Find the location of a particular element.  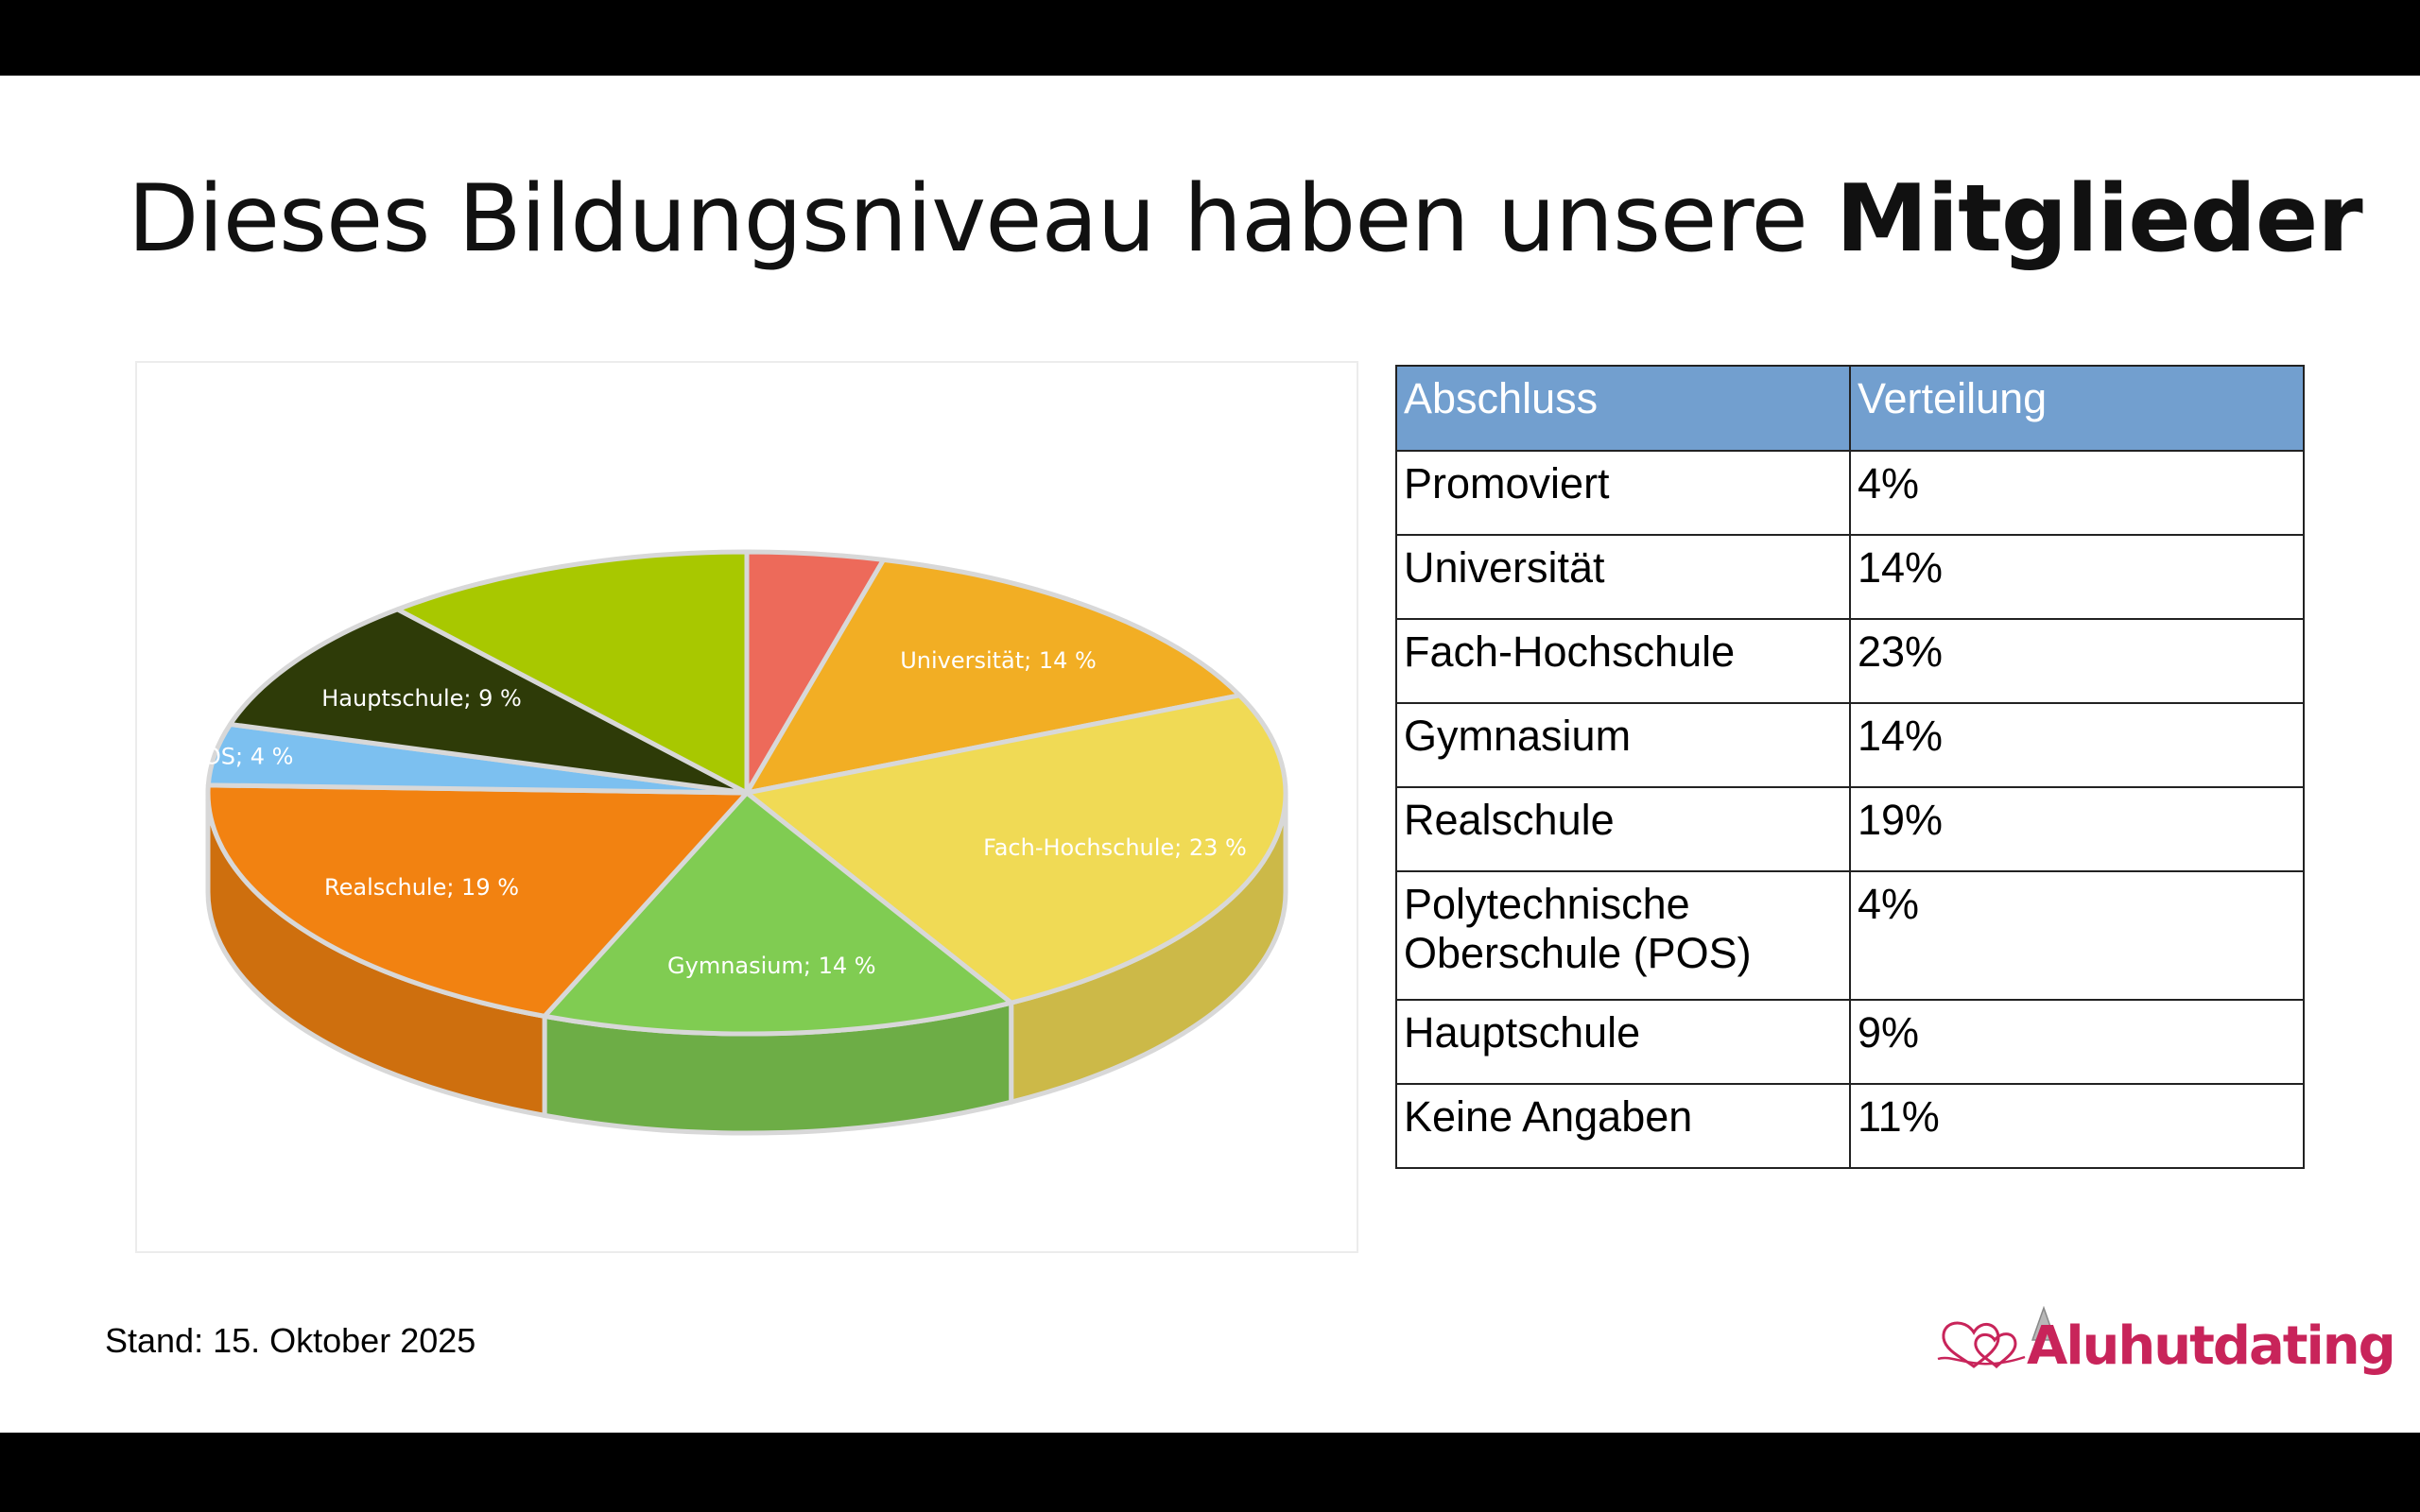

cell-abschluss: Hauptschule is located at coordinates (1623, 1042).